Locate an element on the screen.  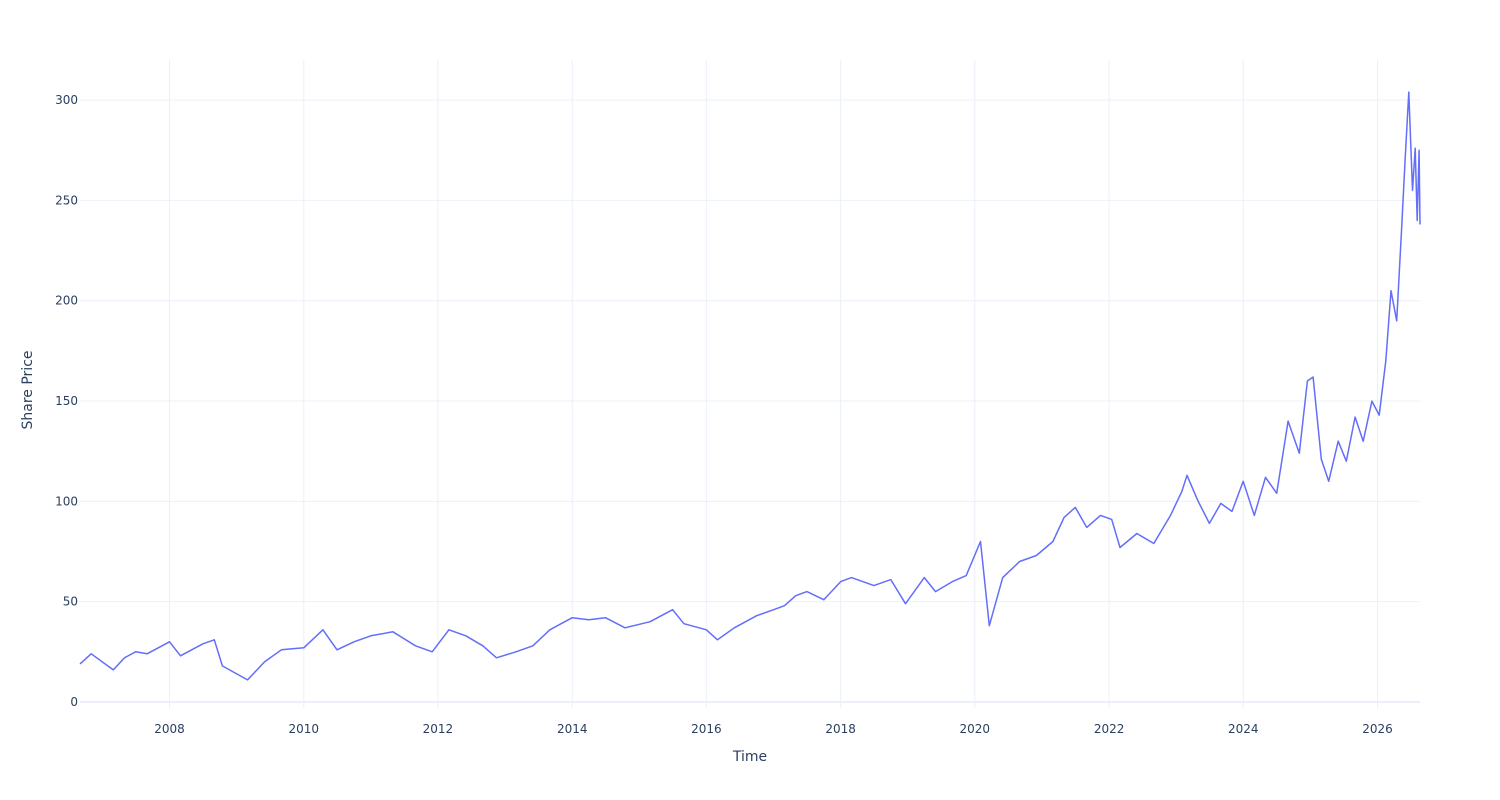
x-tick-label: 2016 is located at coordinates (706, 729).